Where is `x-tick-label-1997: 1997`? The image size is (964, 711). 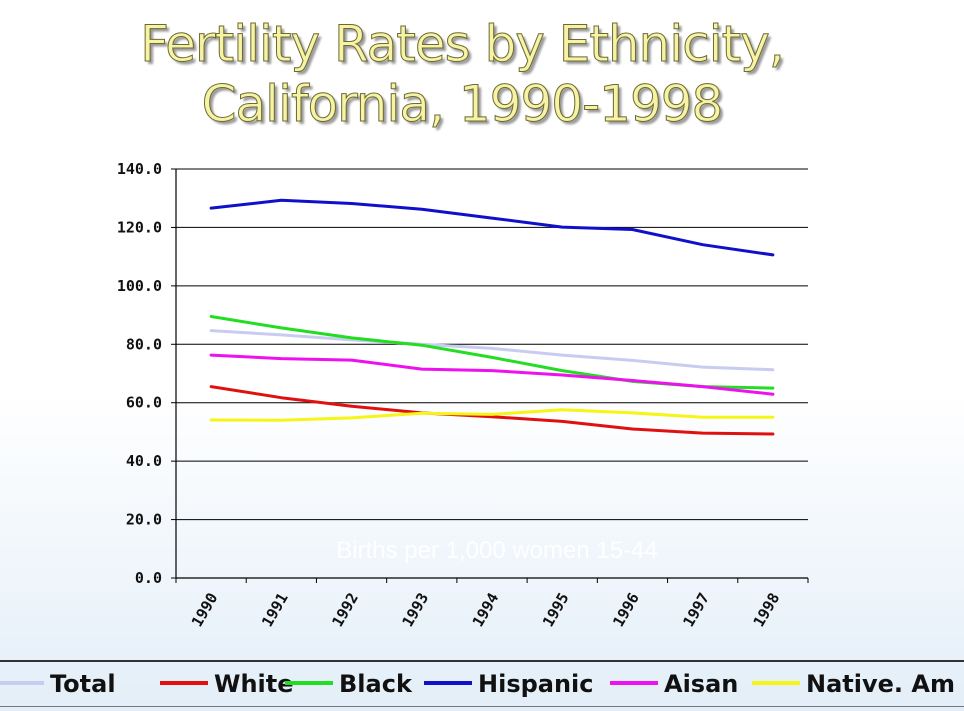
x-tick-label-1997: 1997 is located at coordinates (696, 610).